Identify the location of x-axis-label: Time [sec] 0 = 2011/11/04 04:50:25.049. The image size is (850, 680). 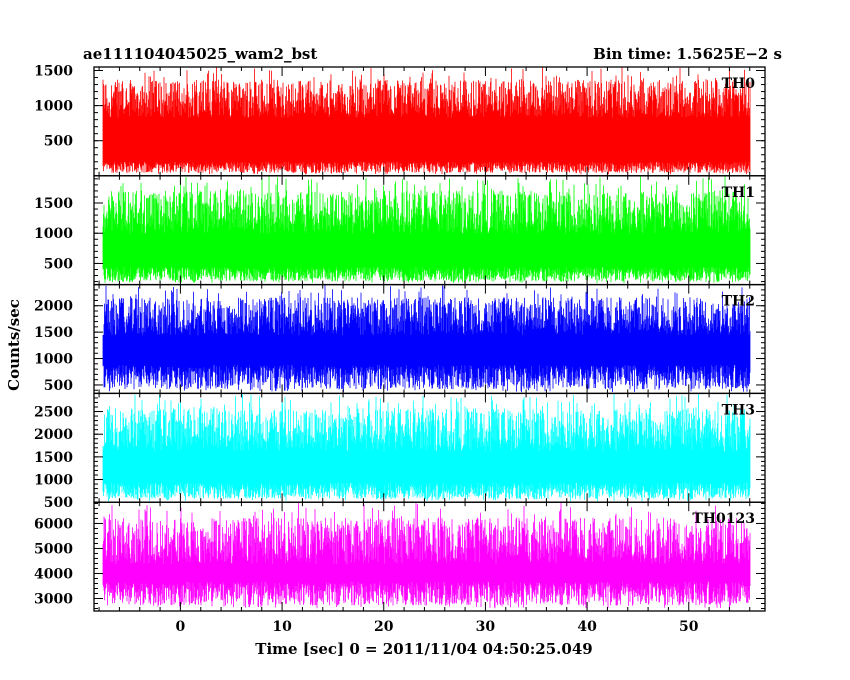
(423, 649).